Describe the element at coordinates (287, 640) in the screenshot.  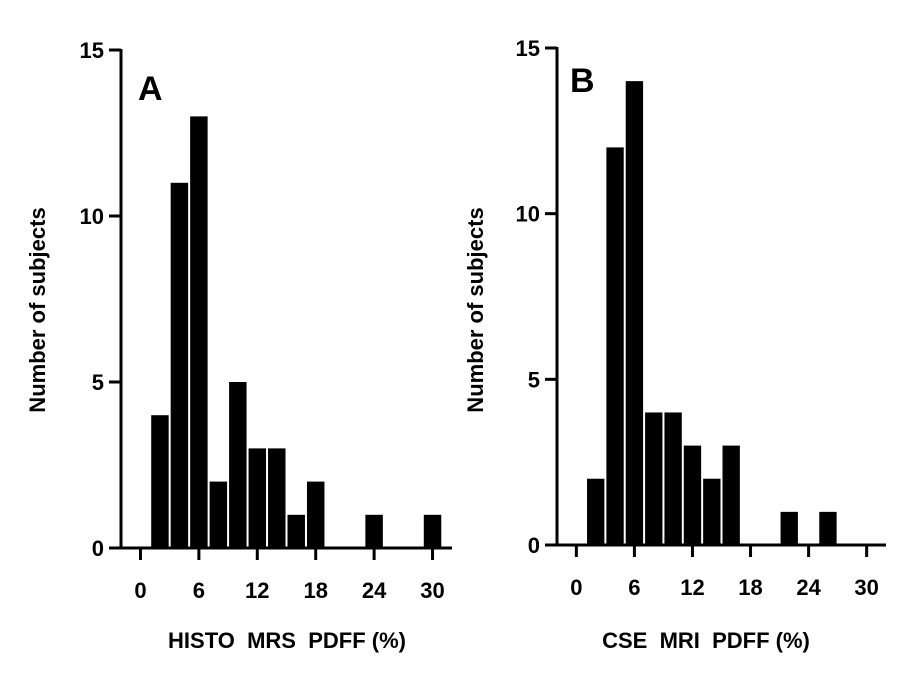
I see `x-axis-title: HISTO MRS PDFF (%)` at that location.